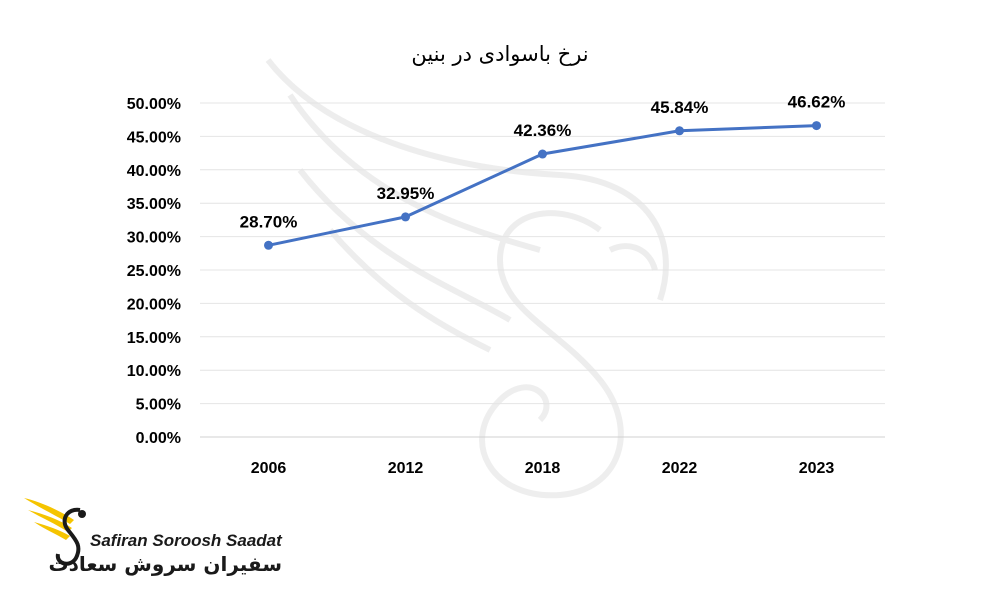 This screenshot has width=1000, height=604. I want to click on data-labels: 28.70% 32.95% 42.36% 45.84% 46.62%, so click(543, 162).